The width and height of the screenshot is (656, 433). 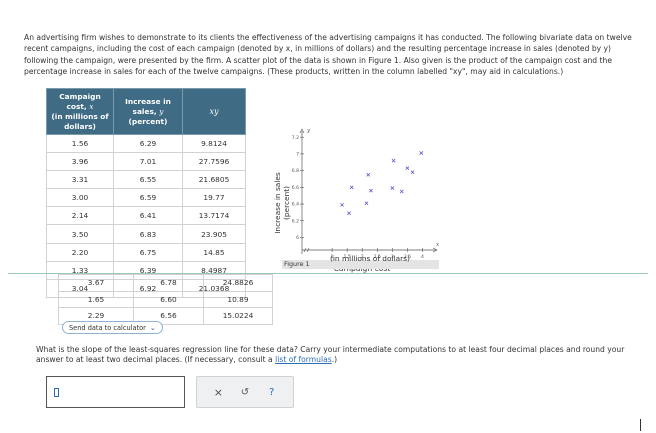 I want to click on cell-x: 3.00, so click(x=80, y=198).